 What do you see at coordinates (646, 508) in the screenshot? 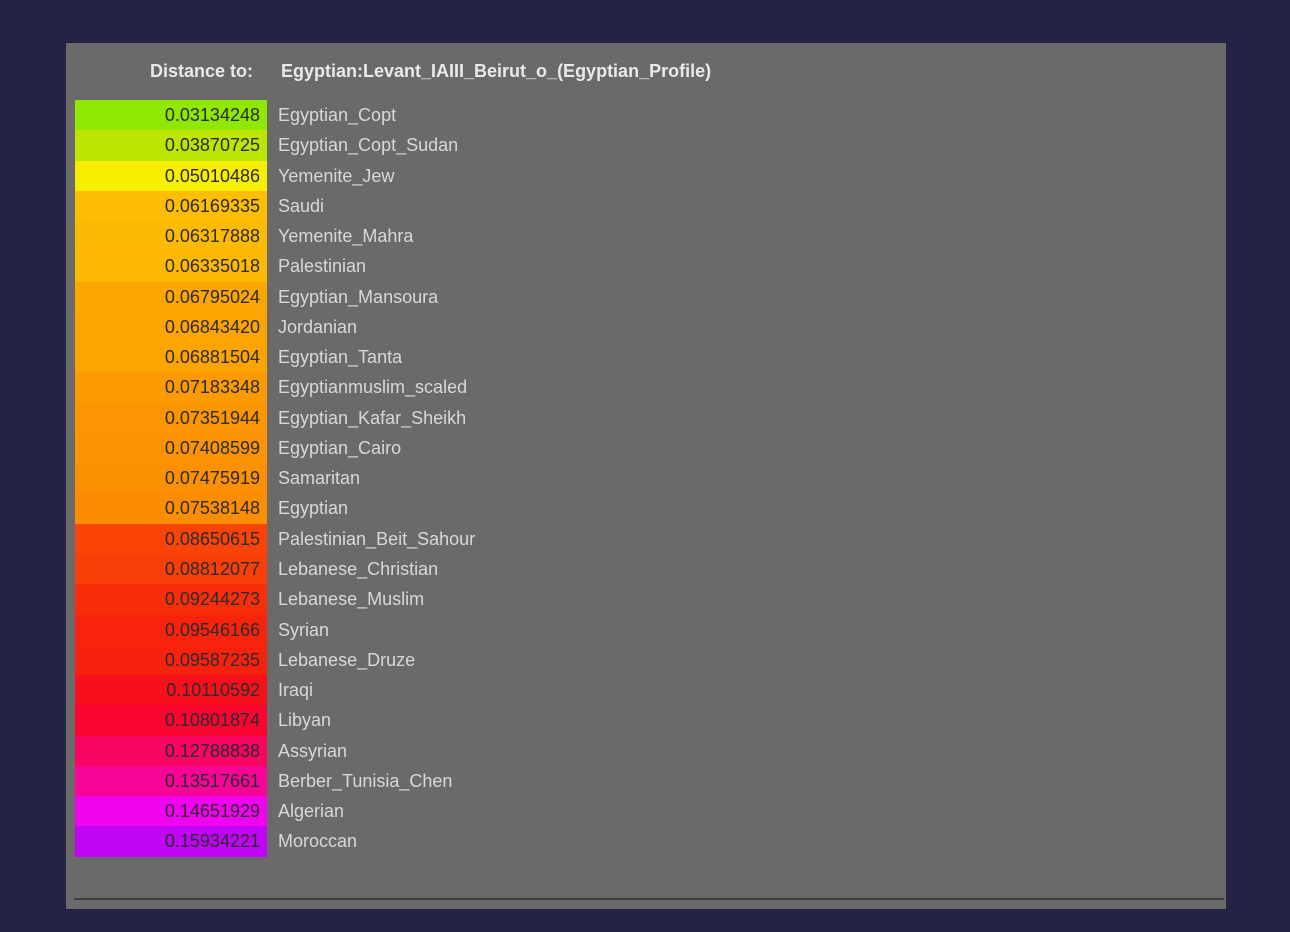
I see `distance-row: 0.07538148 Egyptian` at bounding box center [646, 508].